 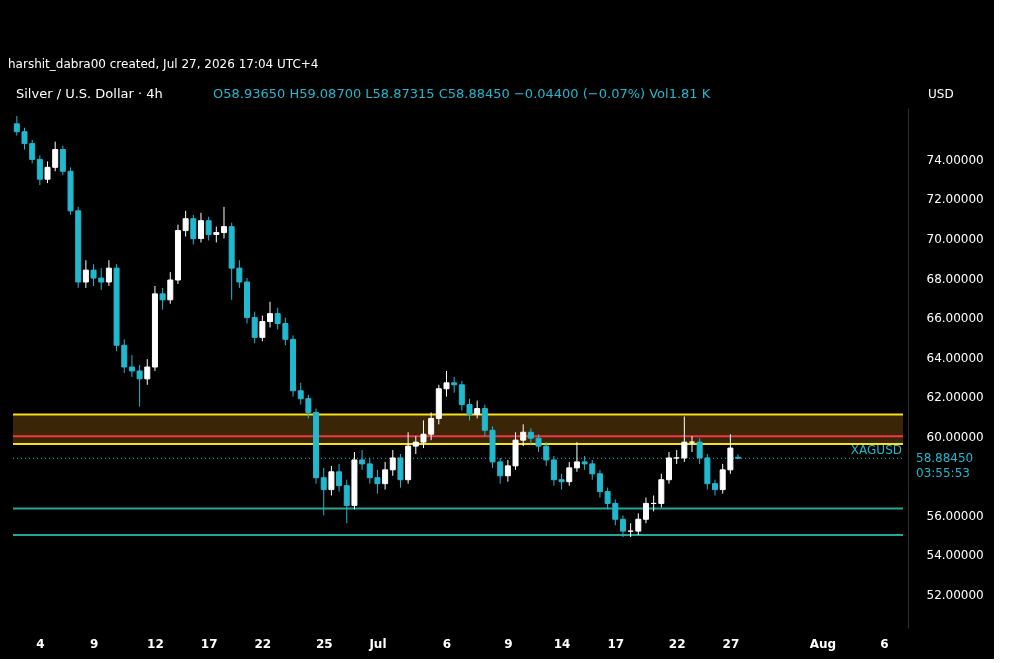 I want to click on y-tick-label: 66.00000, so click(x=955, y=318).